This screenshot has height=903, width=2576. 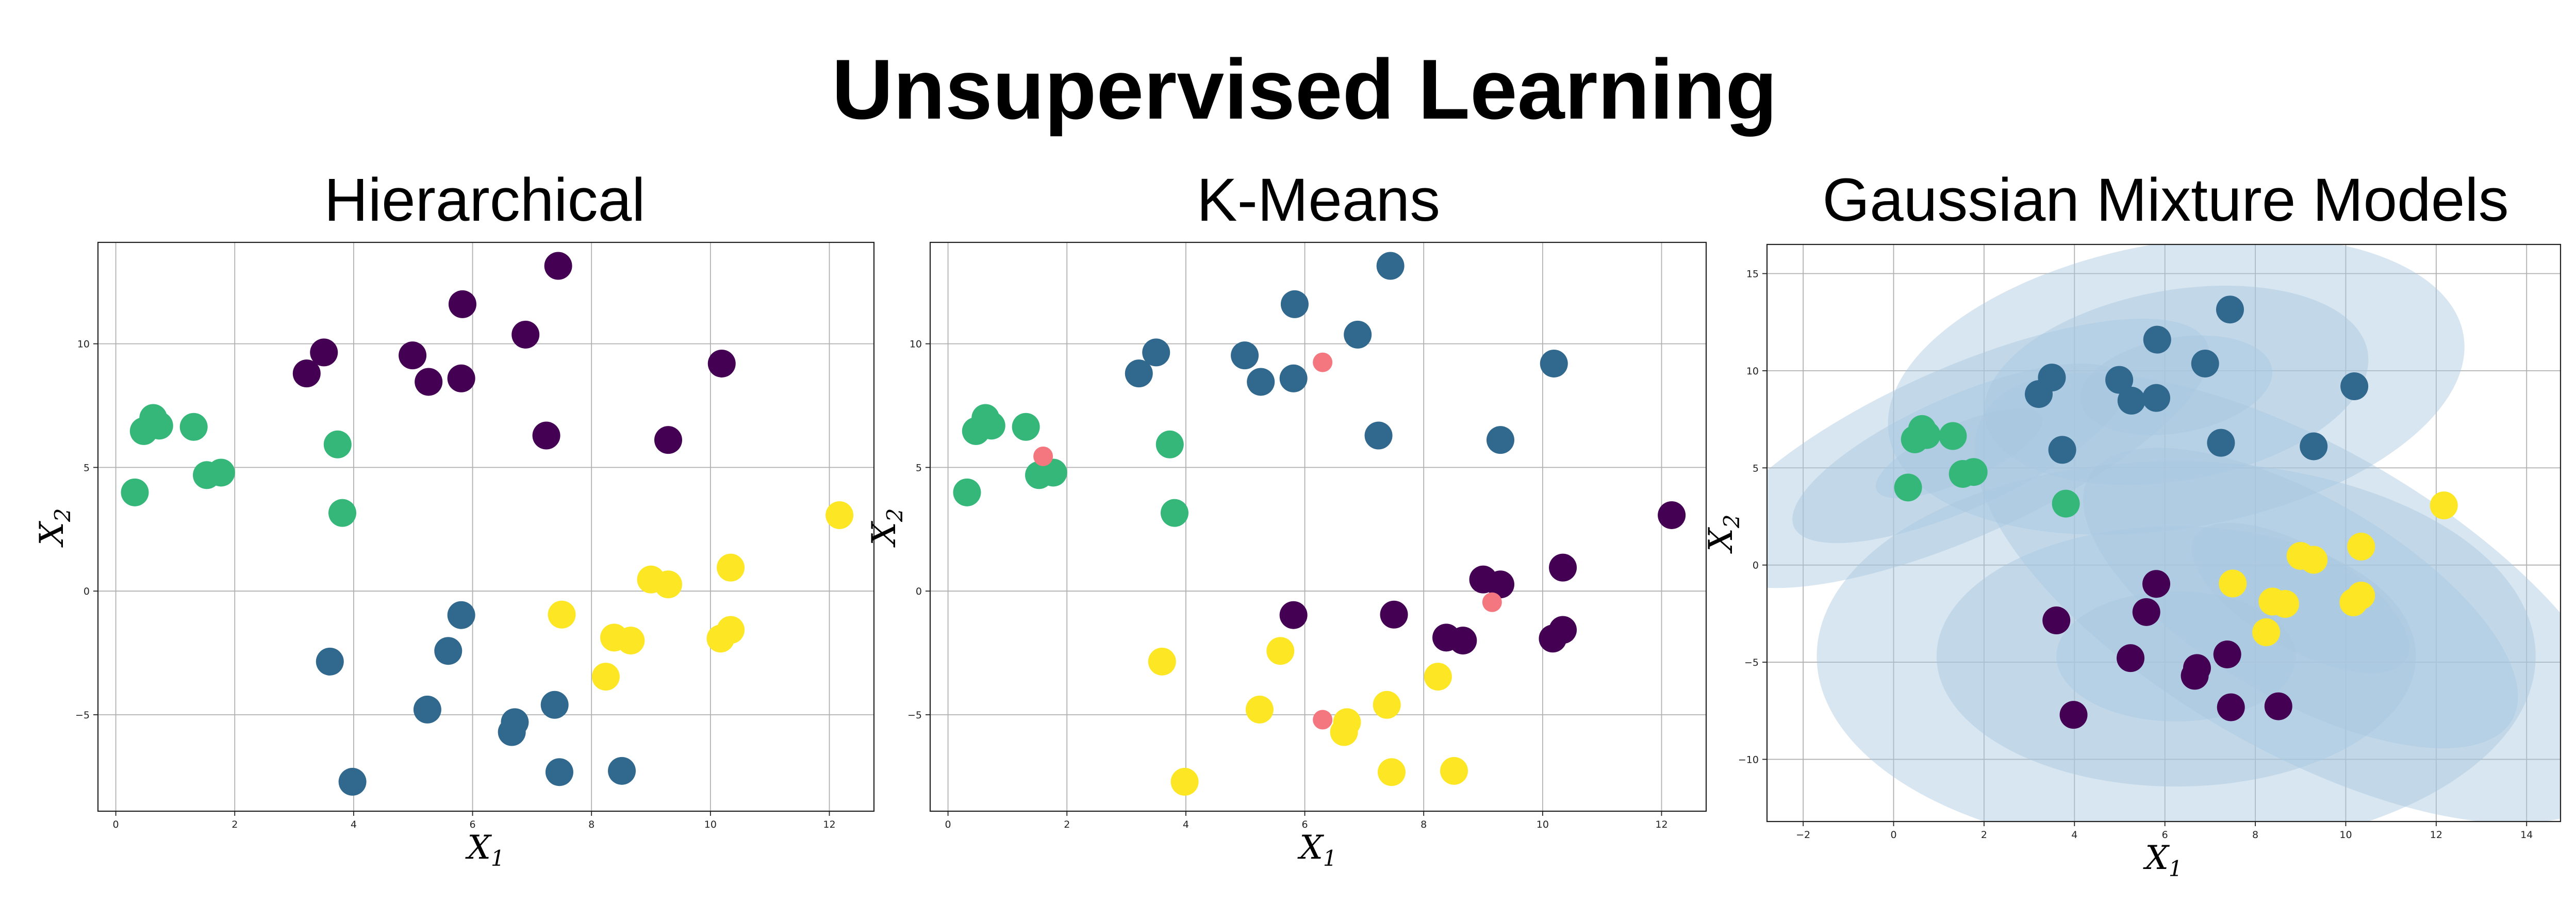 What do you see at coordinates (1752, 274) in the screenshot?
I see `gmm-ytick-label: 15` at bounding box center [1752, 274].